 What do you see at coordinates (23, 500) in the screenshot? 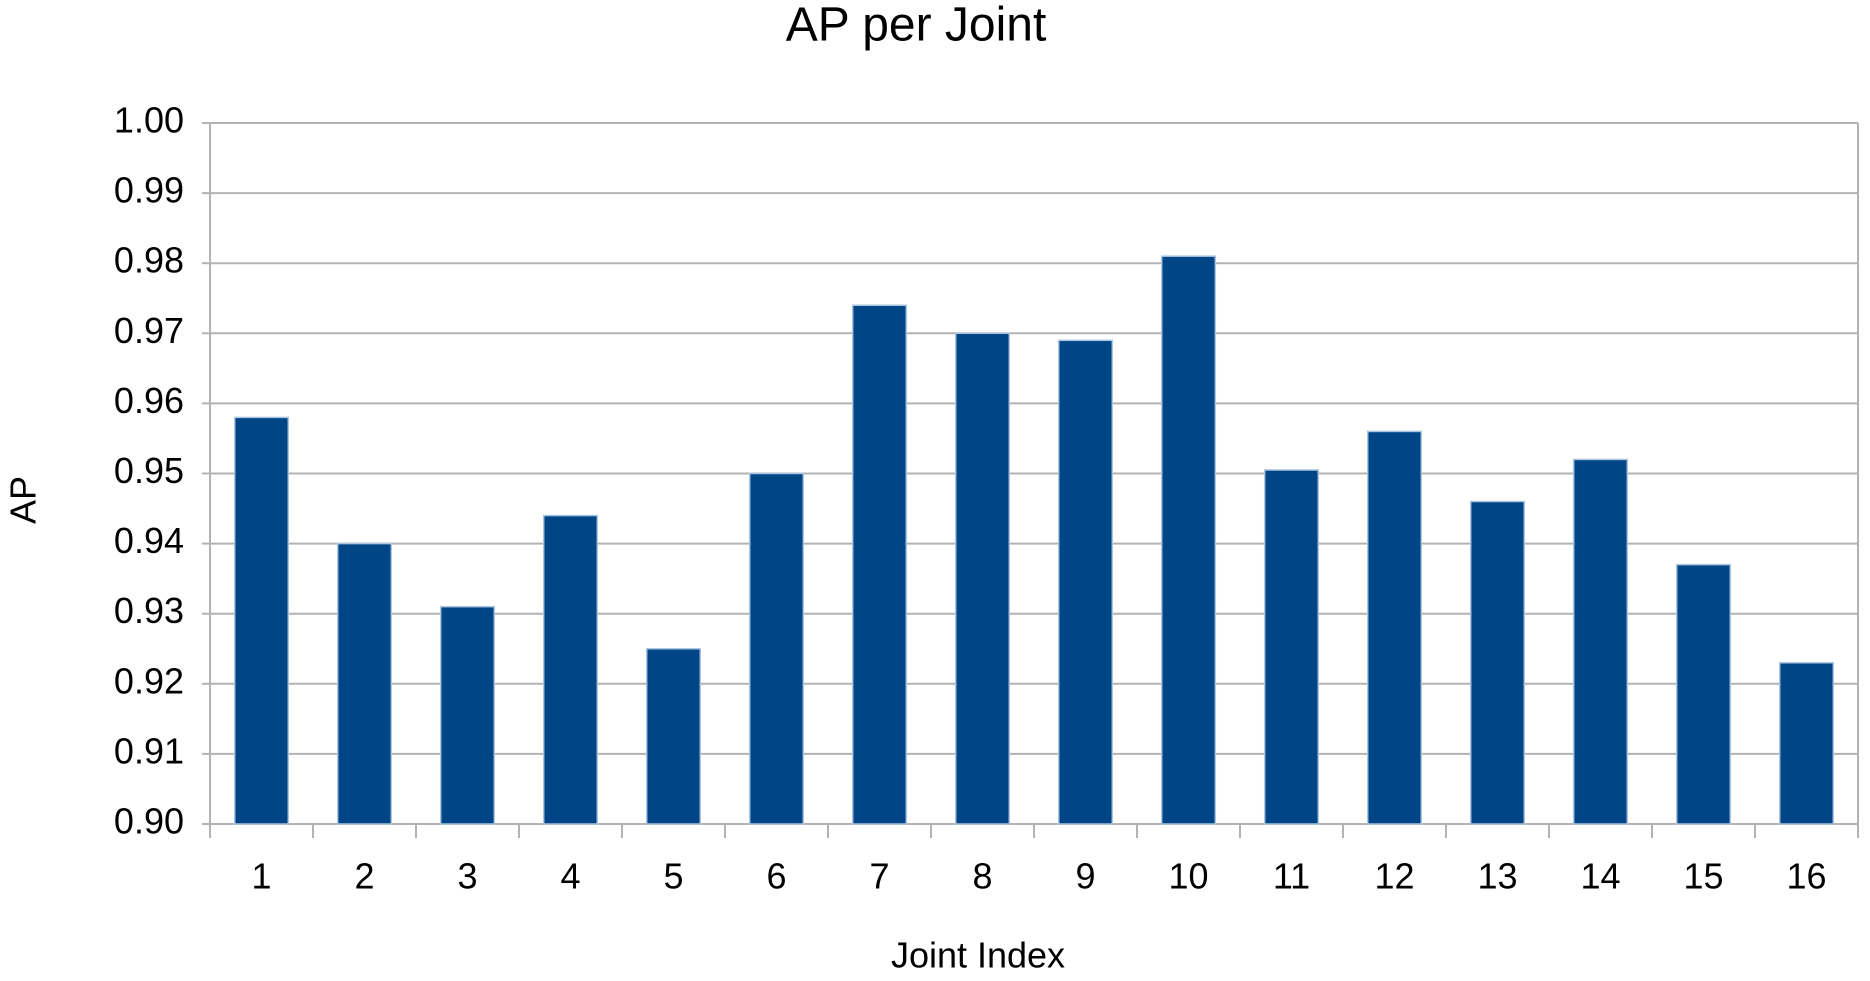
I see `y-axis-title: AP` at bounding box center [23, 500].